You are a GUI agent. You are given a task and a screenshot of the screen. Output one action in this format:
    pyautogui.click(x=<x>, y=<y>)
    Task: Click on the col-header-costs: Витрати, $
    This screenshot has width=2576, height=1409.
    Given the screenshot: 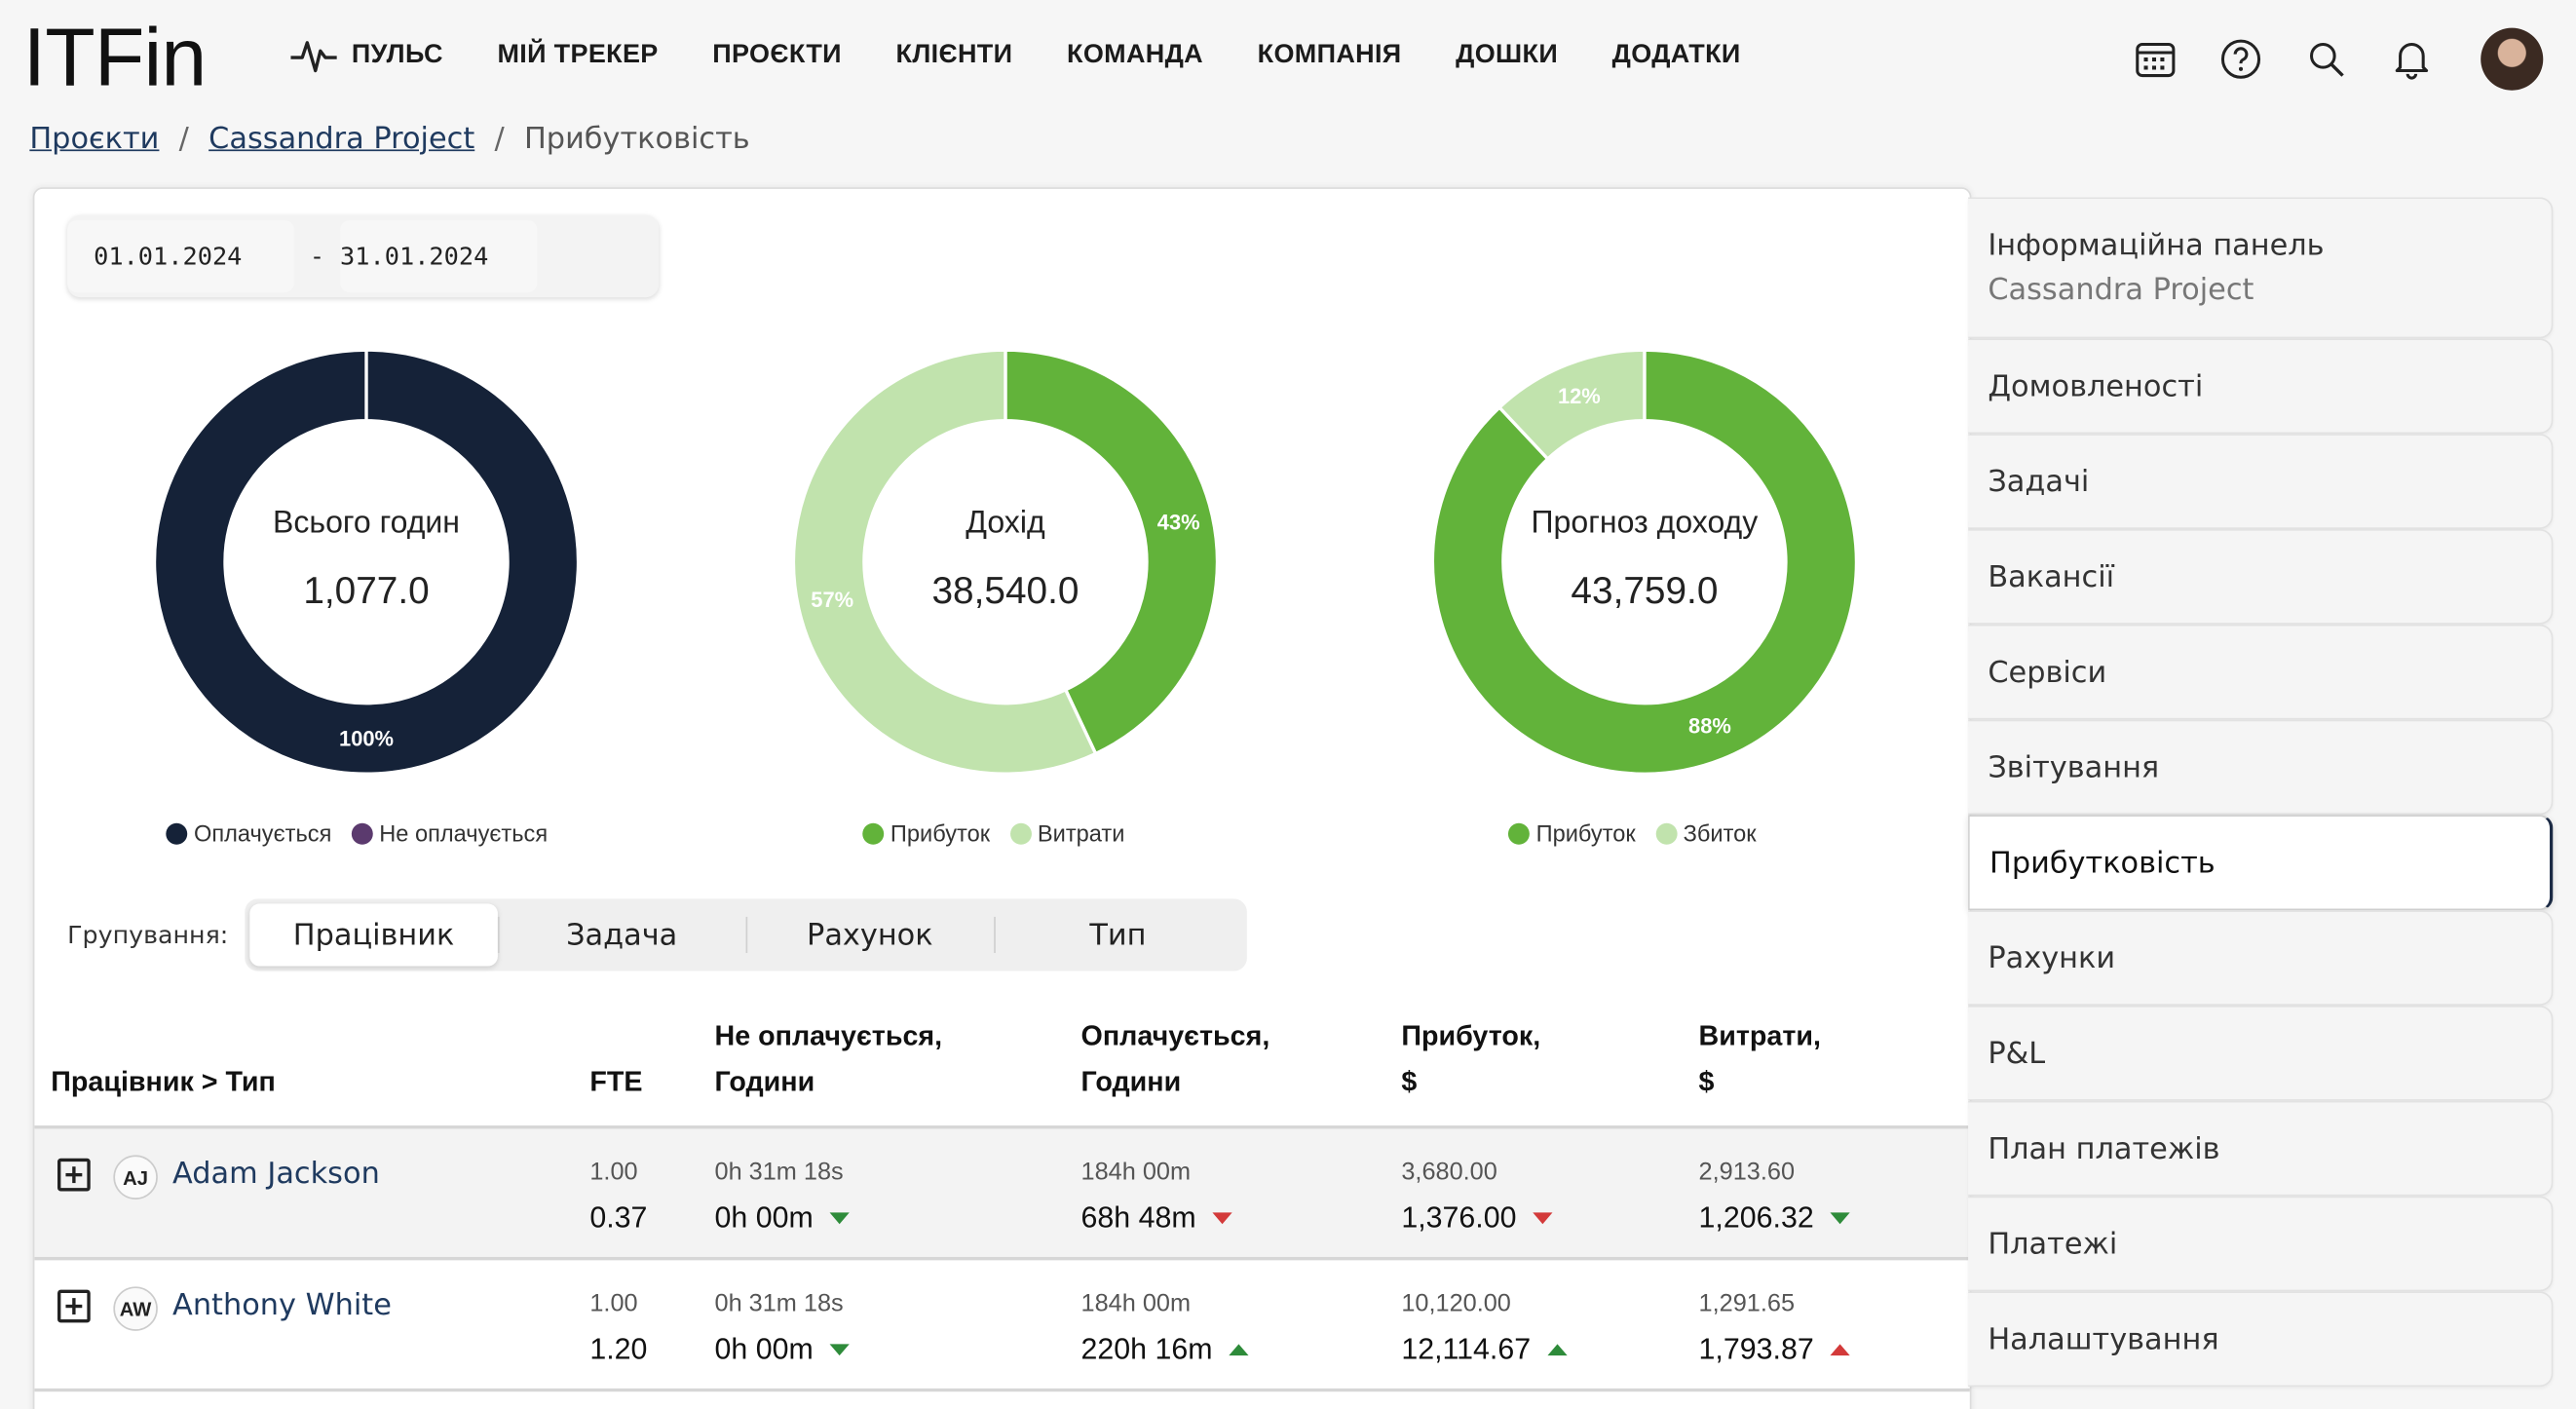 What is the action you would take?
    pyautogui.click(x=1760, y=1059)
    